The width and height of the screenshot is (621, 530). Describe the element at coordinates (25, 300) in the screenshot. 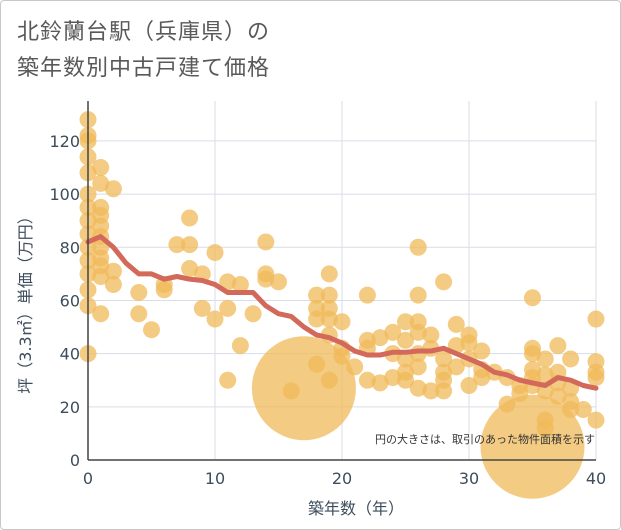

I see `y-axis-title: 坪（3.3㎡）単価（万円）` at that location.